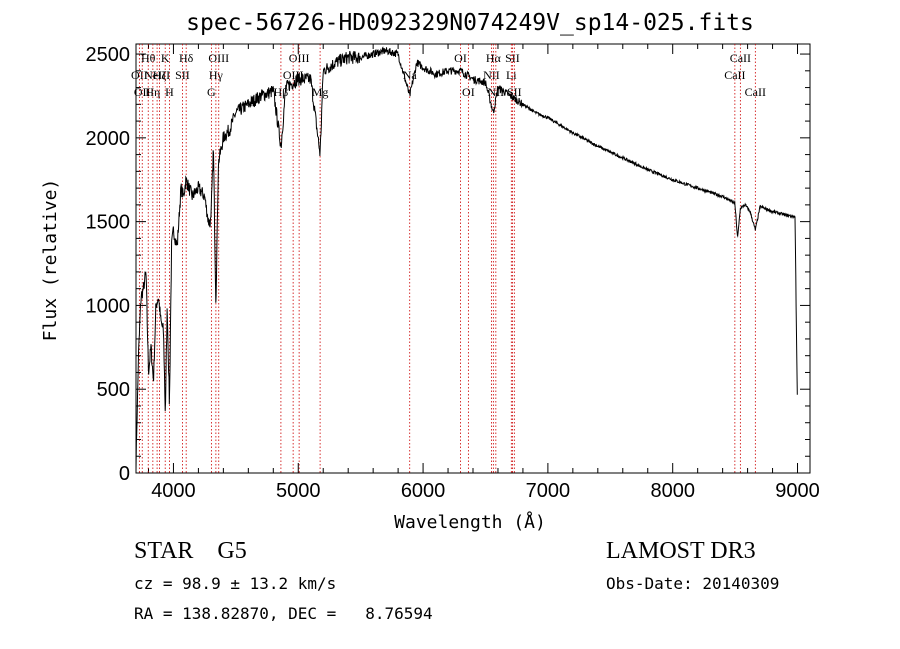 This screenshot has width=900, height=649. Describe the element at coordinates (160, 75) in the screenshot. I see `line-mark-label: Hζ` at that location.